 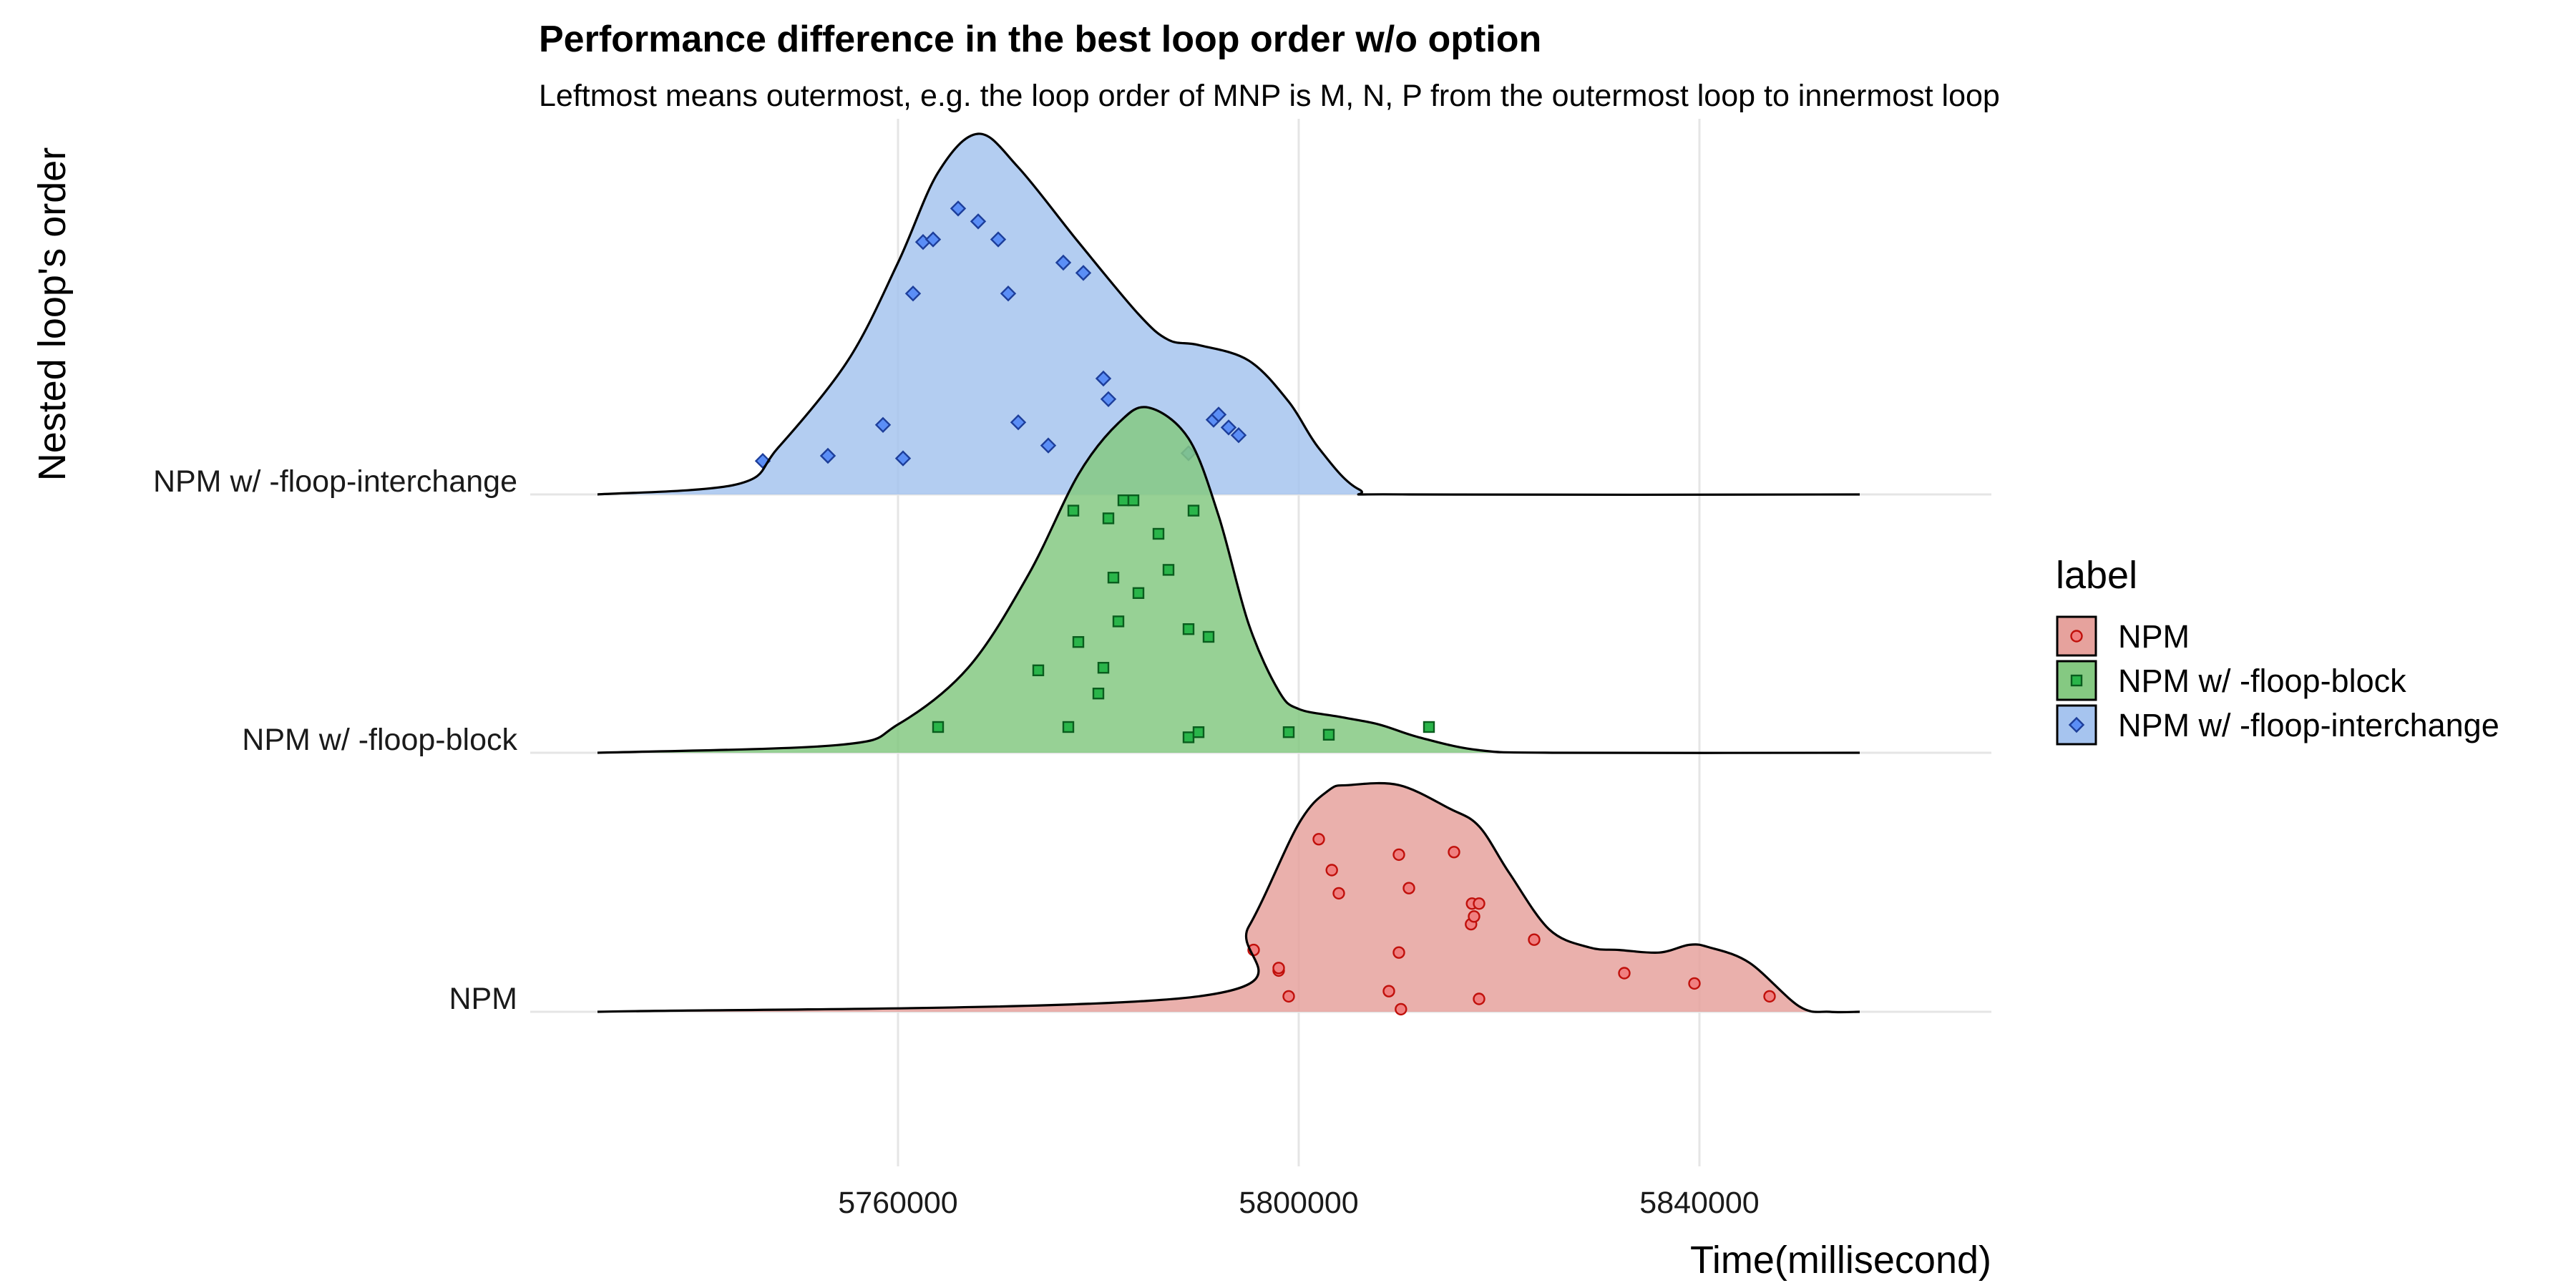 What do you see at coordinates (335, 481) in the screenshot?
I see `y-tick-label: NPM w/ -floop-interchange` at bounding box center [335, 481].